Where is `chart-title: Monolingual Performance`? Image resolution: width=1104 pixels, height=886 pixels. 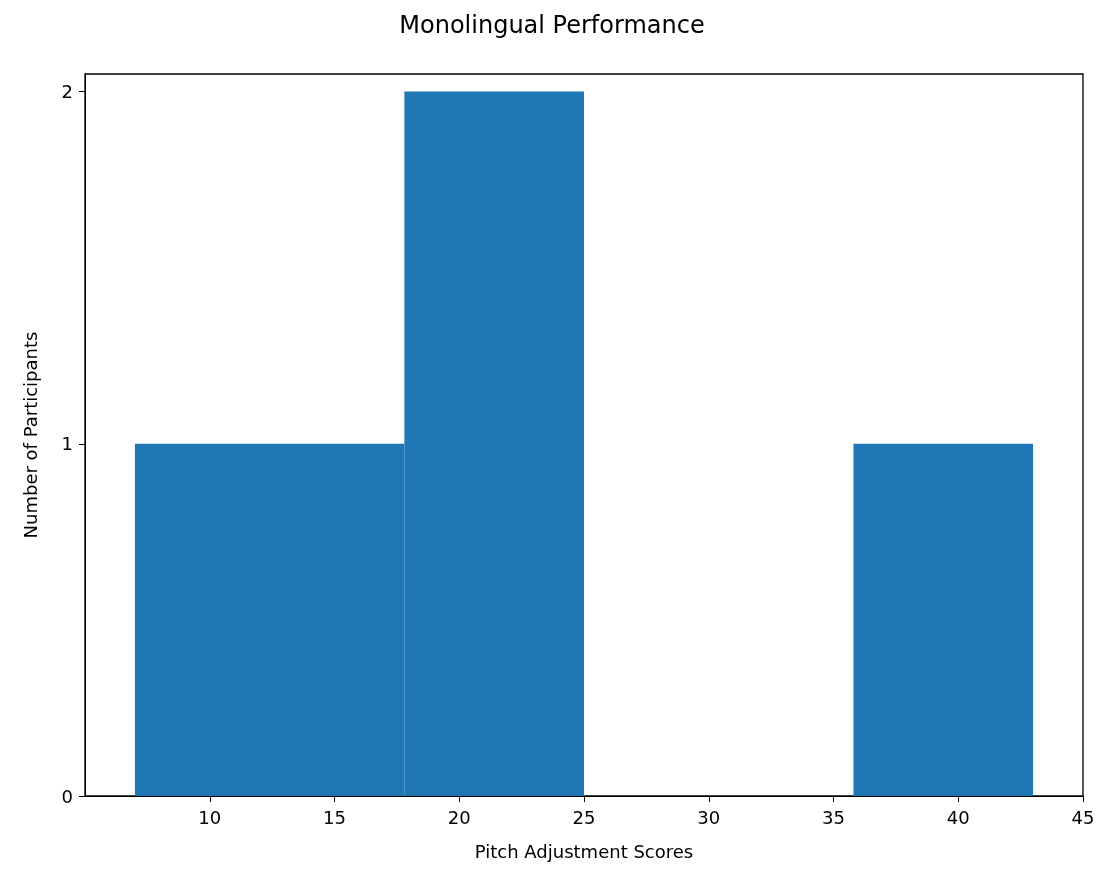 chart-title: Monolingual Performance is located at coordinates (552, 25).